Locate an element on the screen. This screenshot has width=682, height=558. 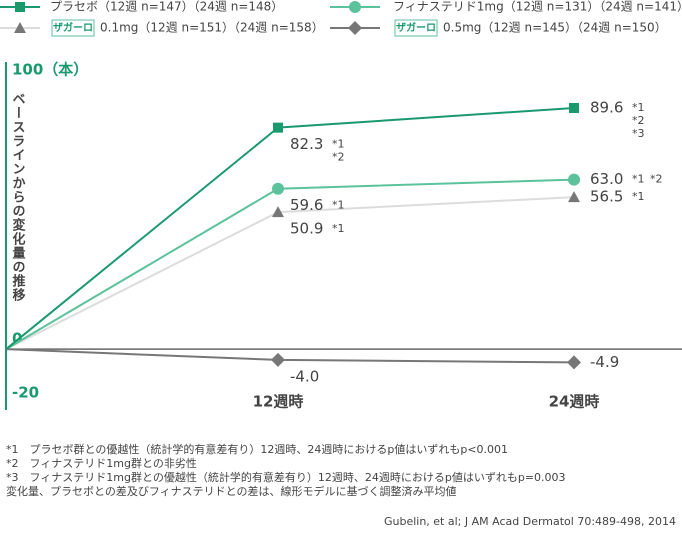
value-label: 59.6 is located at coordinates (306, 205).